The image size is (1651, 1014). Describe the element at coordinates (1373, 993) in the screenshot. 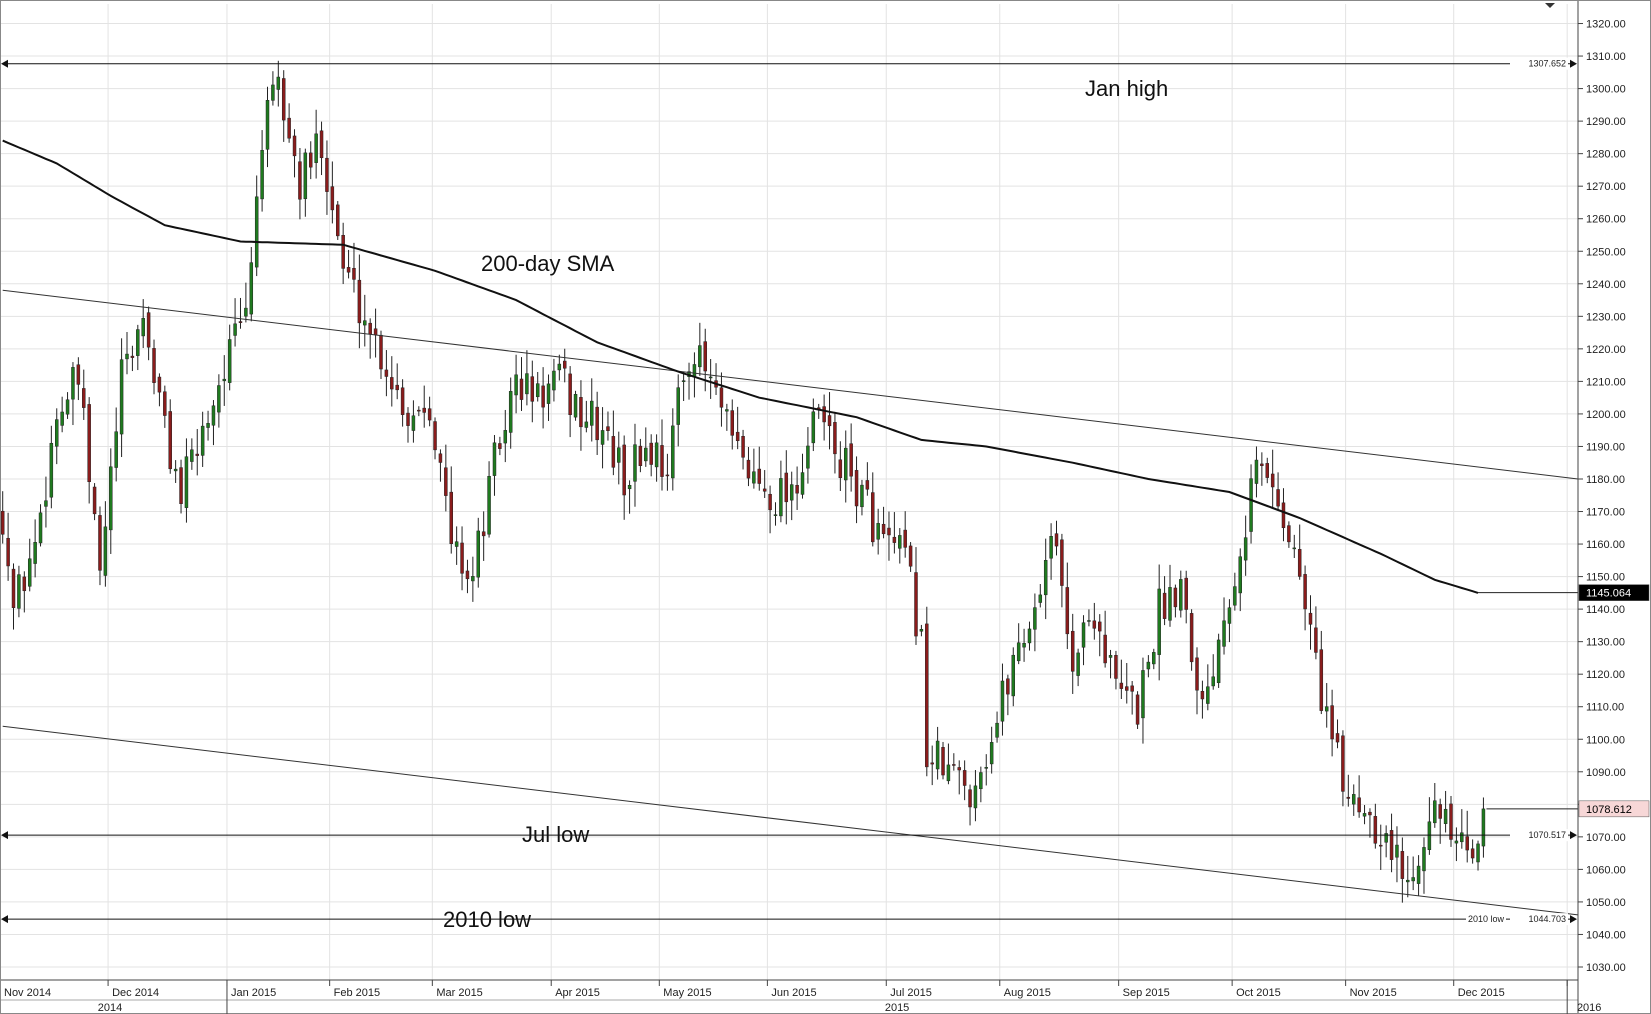

I see `x-month-label: Nov 2015` at that location.